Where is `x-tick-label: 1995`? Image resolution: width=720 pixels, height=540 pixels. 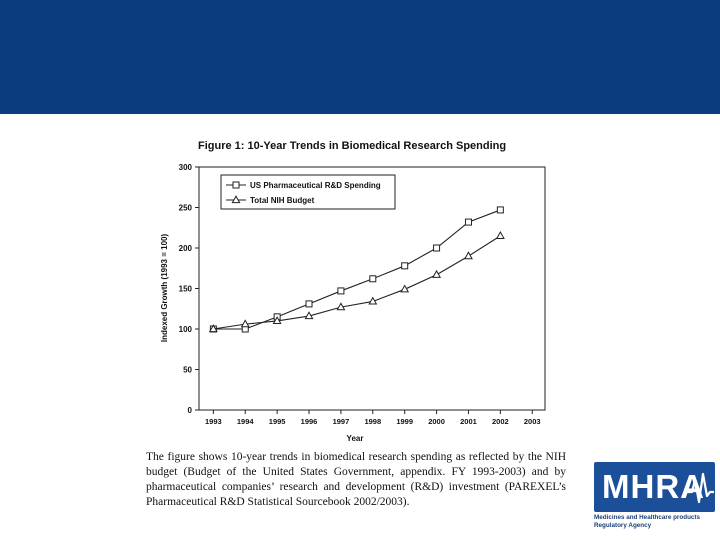
x-tick-label: 1995 is located at coordinates (277, 421).